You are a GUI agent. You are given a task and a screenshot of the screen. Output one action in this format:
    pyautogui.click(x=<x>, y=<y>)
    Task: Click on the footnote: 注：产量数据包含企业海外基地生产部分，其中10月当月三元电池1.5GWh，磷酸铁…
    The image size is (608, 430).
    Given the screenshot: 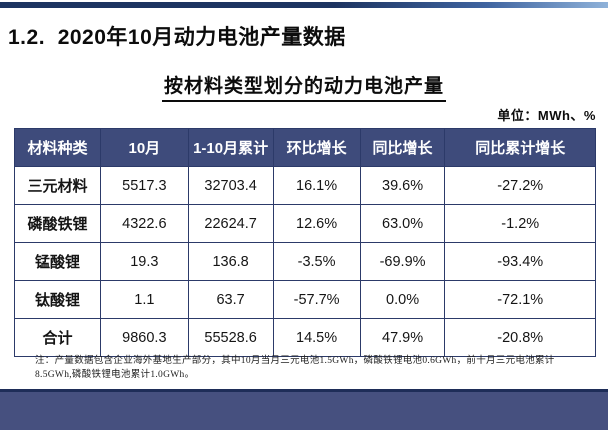 What is the action you would take?
    pyautogui.click(x=315, y=368)
    